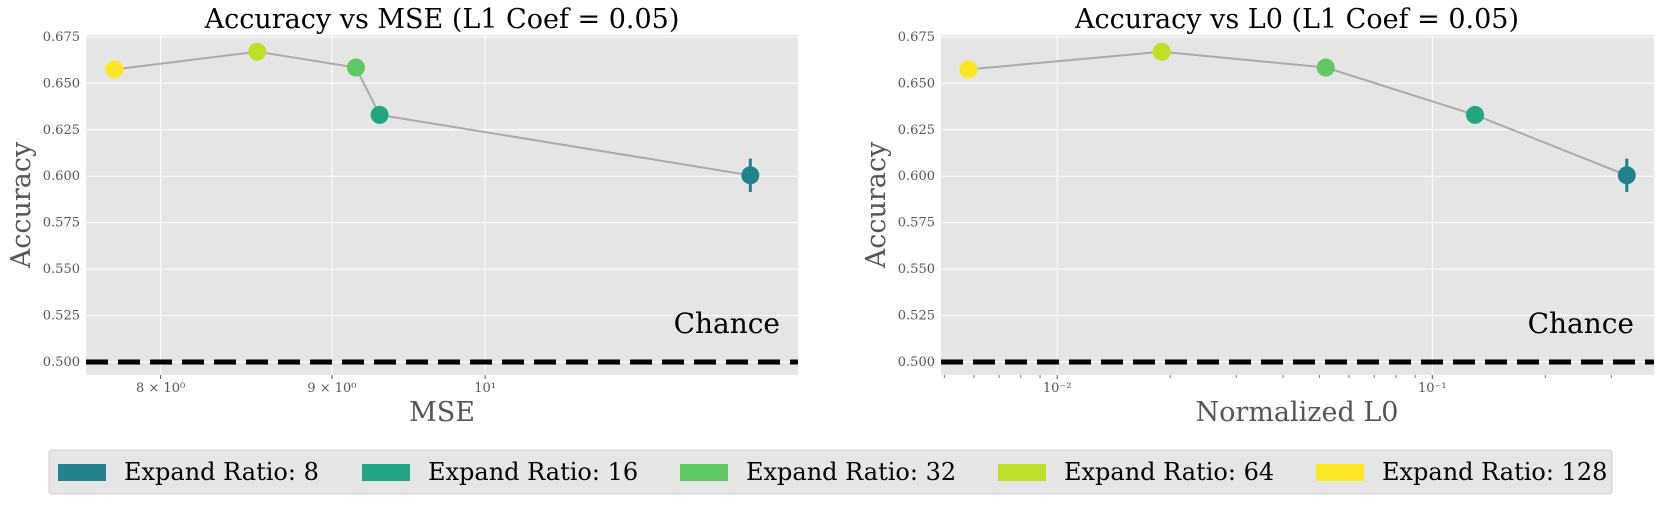 The width and height of the screenshot is (1661, 505). What do you see at coordinates (851, 472) in the screenshot?
I see `legend-label: Expand Ratio: 32` at bounding box center [851, 472].